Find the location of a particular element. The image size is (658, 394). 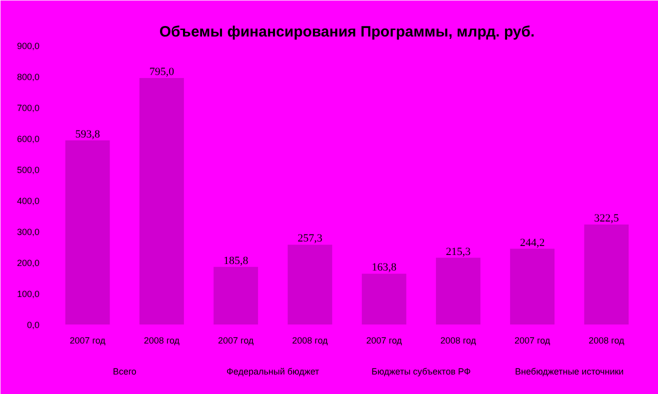

y-tick-label: 200,0 is located at coordinates (28, 263).